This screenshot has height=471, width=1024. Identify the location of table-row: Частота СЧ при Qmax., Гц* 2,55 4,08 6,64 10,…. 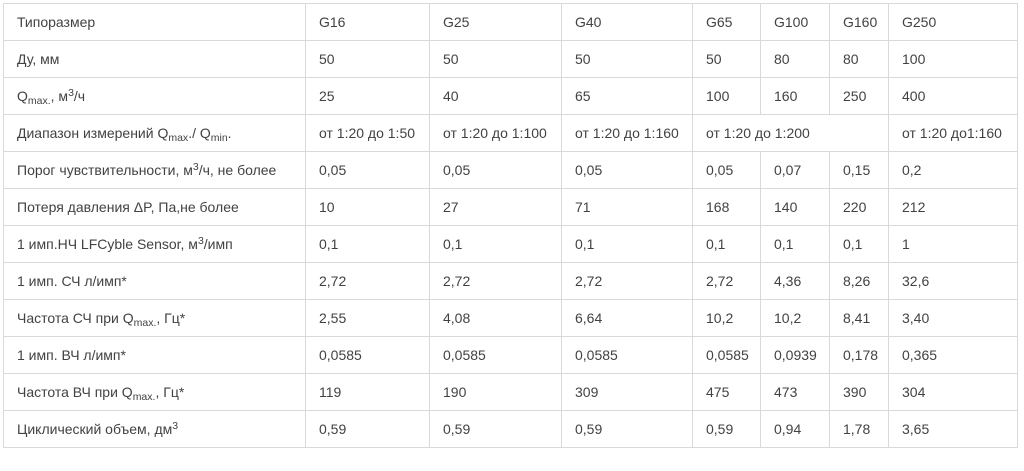
(510, 318).